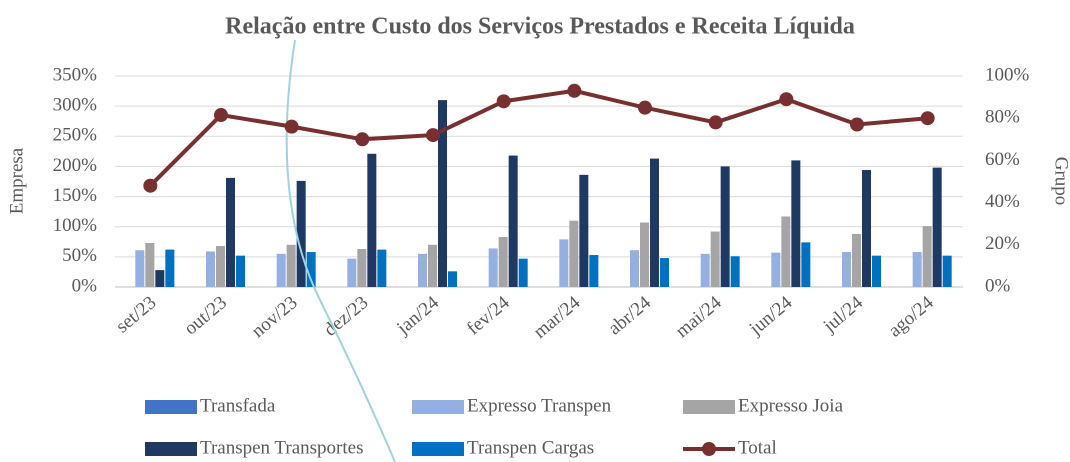  I want to click on y-tick-label: 250%, so click(75, 135).